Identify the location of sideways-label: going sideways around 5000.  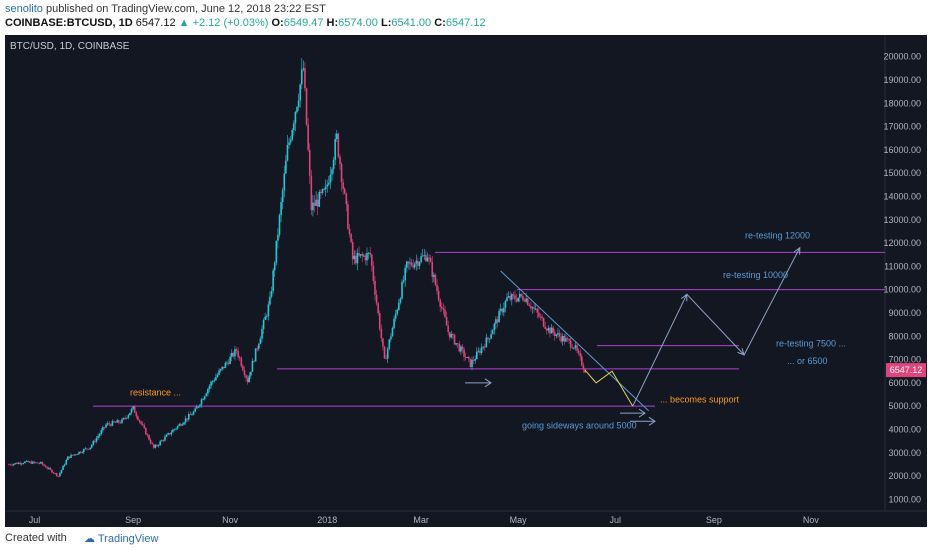
(579, 425).